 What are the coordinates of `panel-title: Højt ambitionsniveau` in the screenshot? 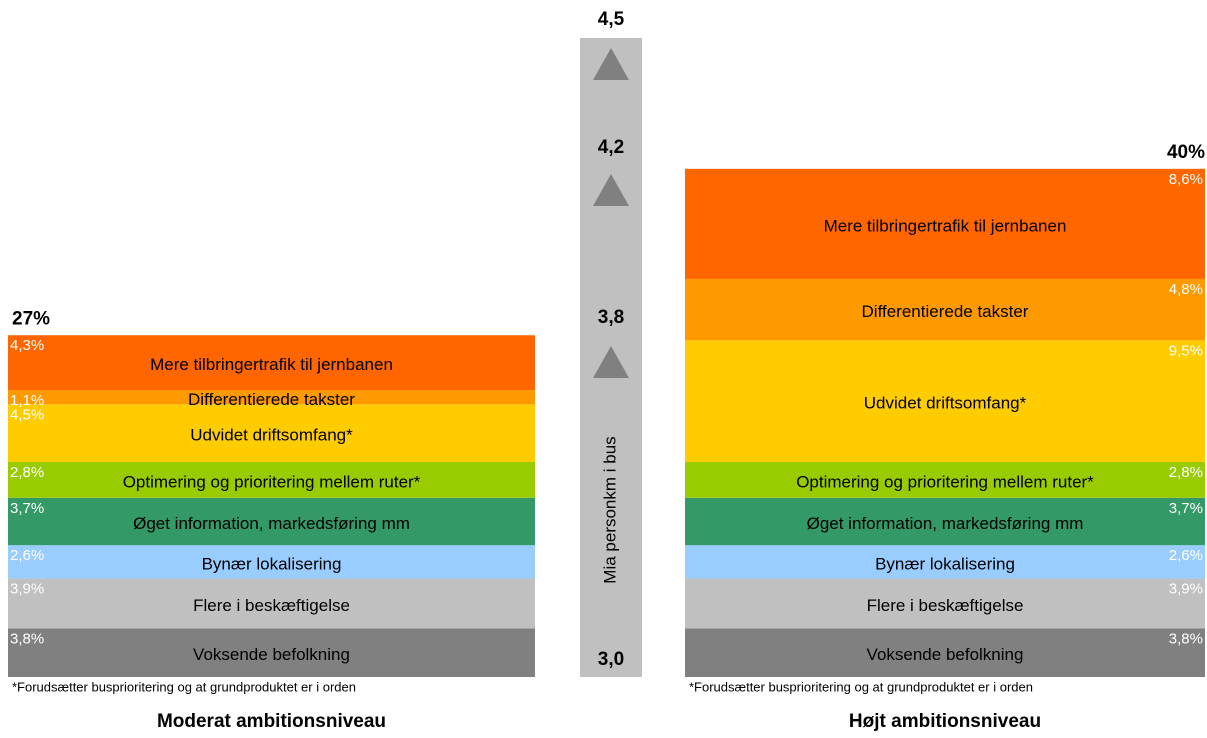 It's located at (945, 721).